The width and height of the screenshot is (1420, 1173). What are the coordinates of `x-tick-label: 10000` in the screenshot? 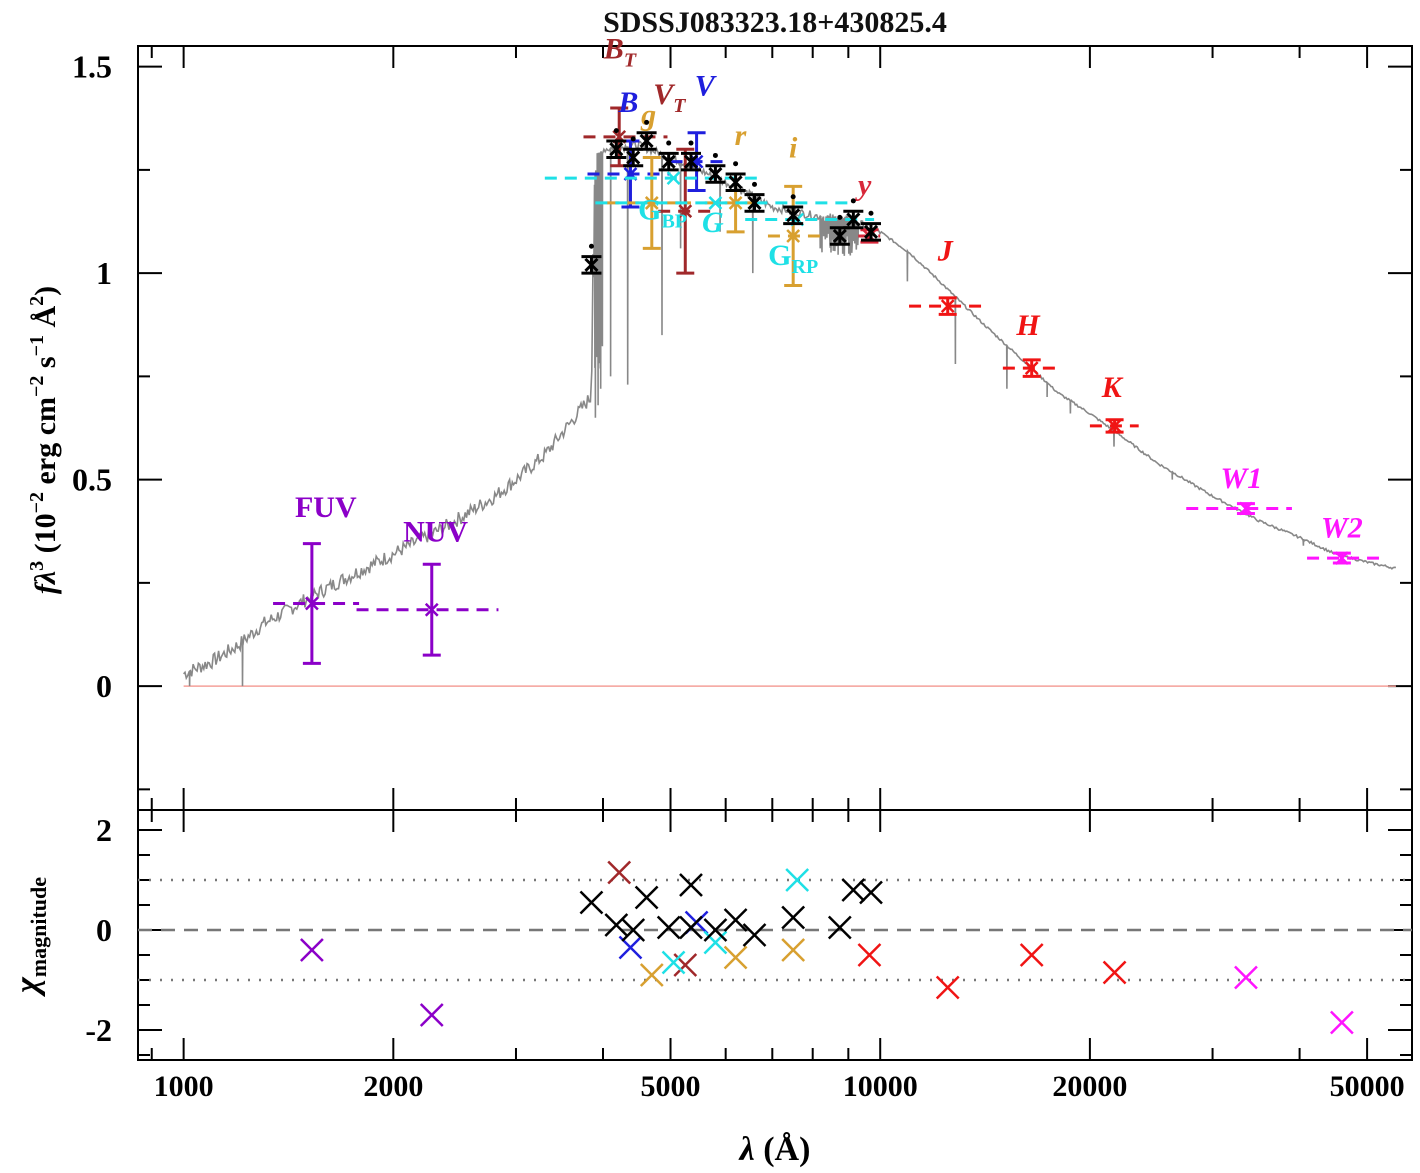 It's located at (880, 1086).